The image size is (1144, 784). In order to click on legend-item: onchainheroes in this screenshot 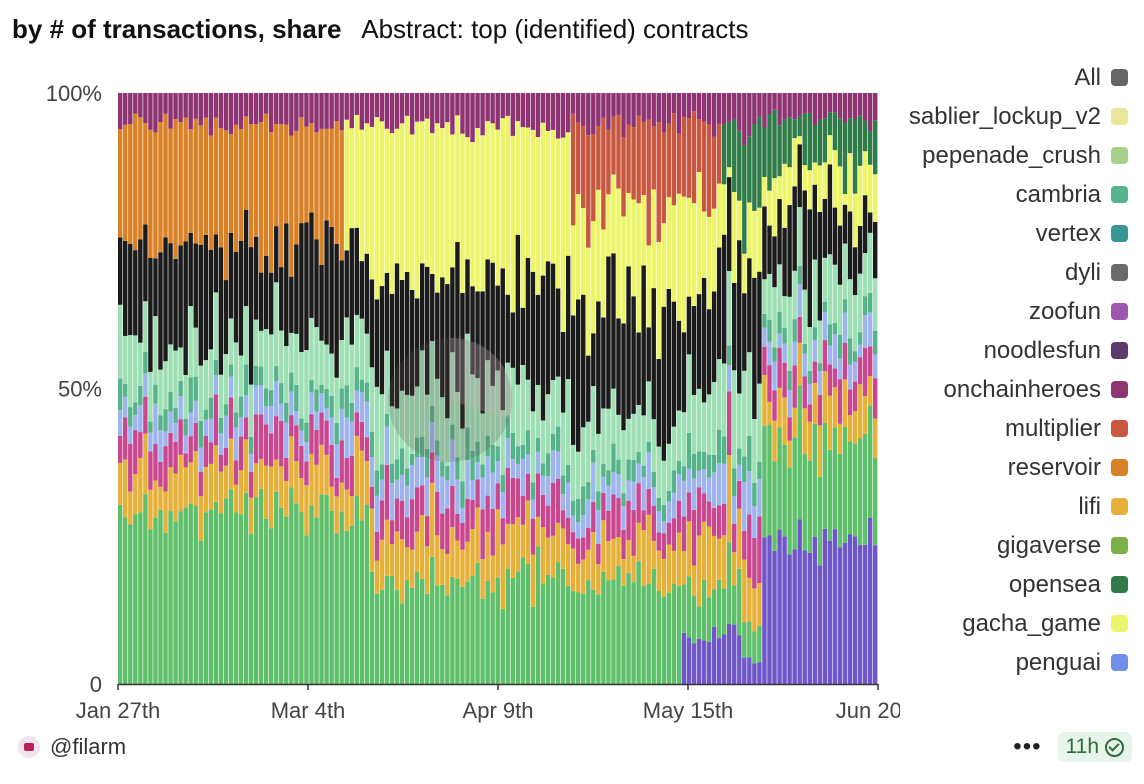, I will do `click(1008, 389)`.